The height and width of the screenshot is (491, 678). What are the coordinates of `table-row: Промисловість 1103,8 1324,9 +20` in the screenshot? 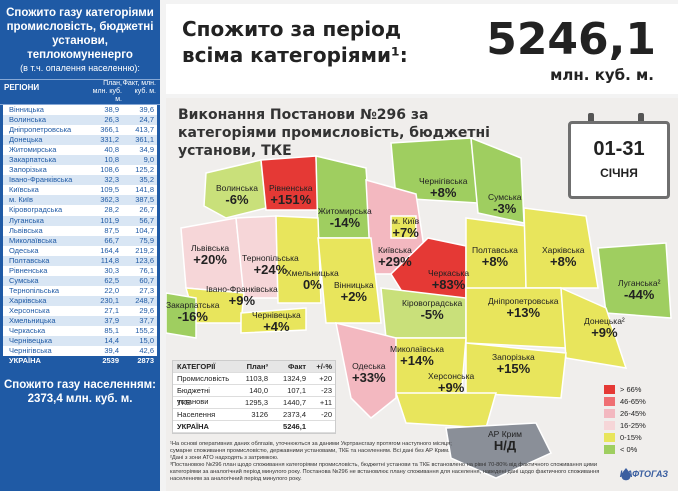 It's located at (254, 379).